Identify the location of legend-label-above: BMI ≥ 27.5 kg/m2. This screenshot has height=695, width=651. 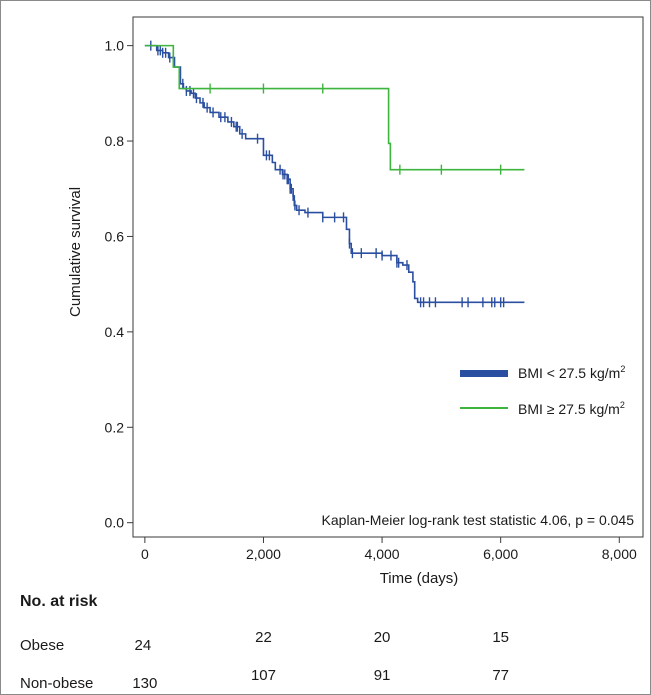
(571, 408).